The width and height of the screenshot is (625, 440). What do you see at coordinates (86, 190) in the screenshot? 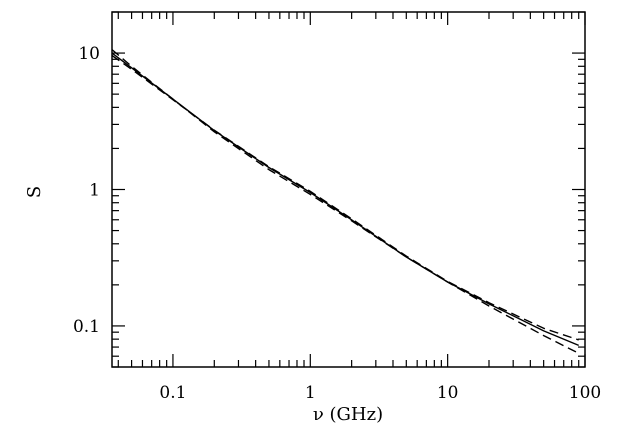
I see `y-tick-labels: 0.1 1 10` at bounding box center [86, 190].